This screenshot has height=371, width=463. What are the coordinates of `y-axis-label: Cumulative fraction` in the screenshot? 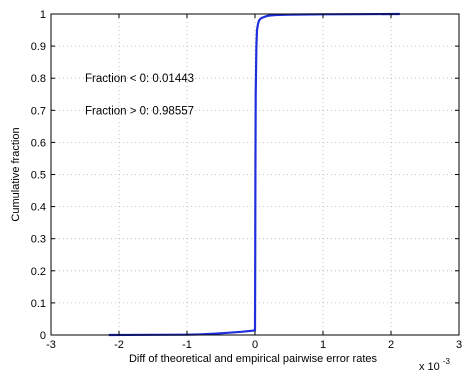 It's located at (16, 174).